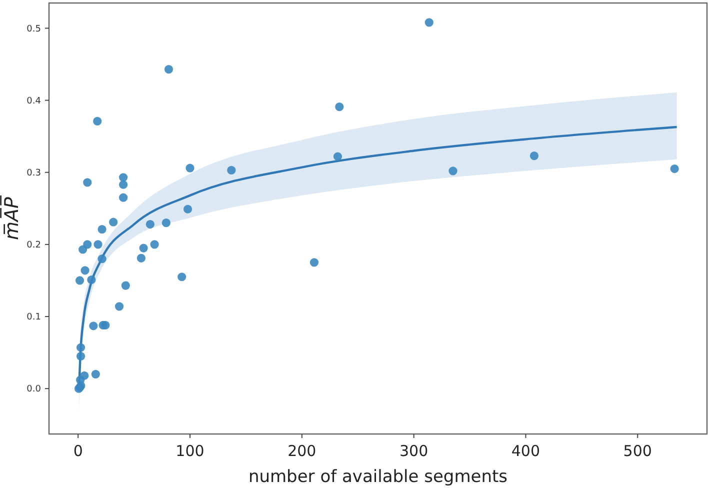 The height and width of the screenshot is (488, 709). Describe the element at coordinates (525, 451) in the screenshot. I see `x-tick-label: 400` at that location.